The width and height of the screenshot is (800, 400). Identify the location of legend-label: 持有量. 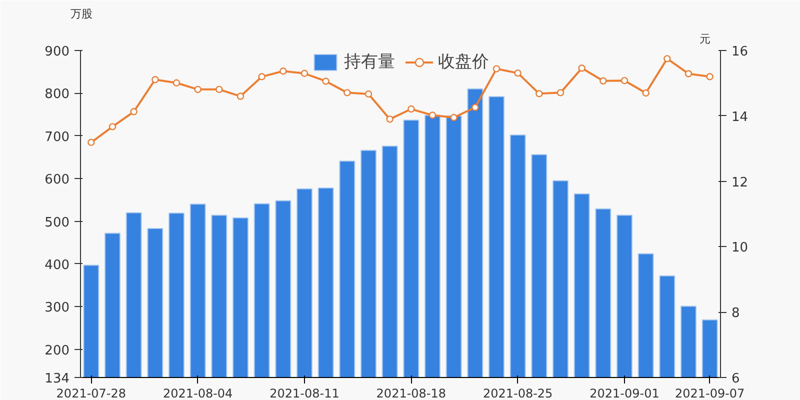
(369, 62).